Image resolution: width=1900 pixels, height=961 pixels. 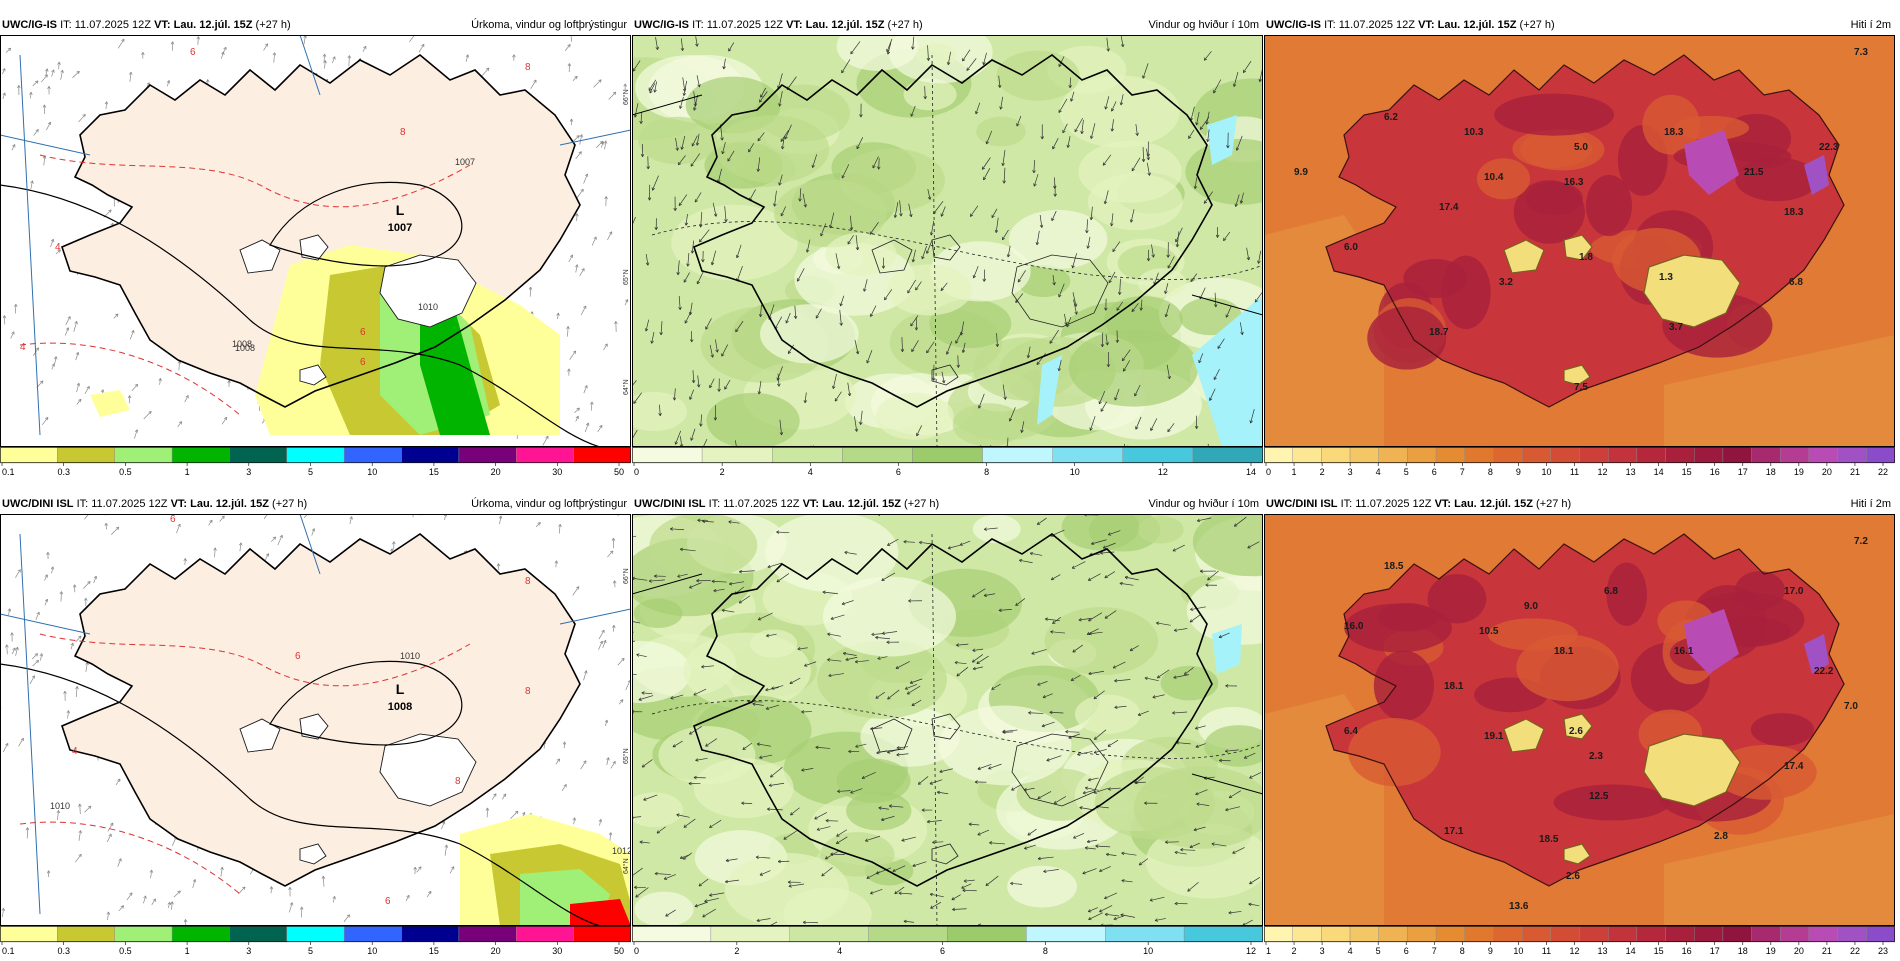 I want to click on latitude-label: 66°N, so click(x=626, y=576).